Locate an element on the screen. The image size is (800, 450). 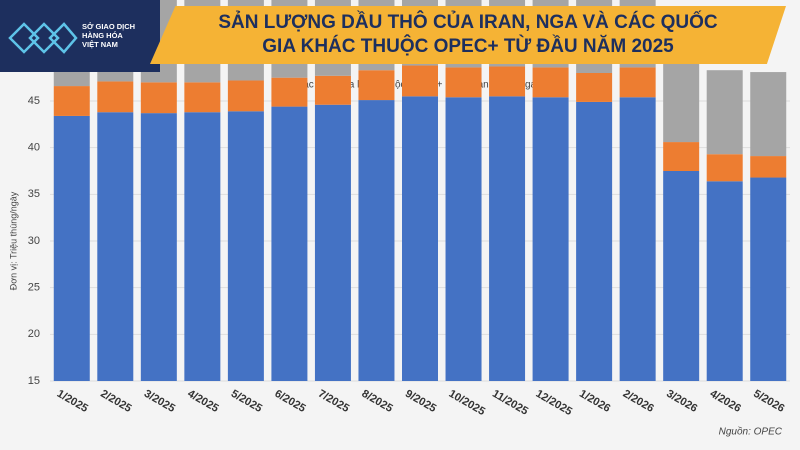
x-tick-label: 5/2026 is located at coordinates (768, 401).